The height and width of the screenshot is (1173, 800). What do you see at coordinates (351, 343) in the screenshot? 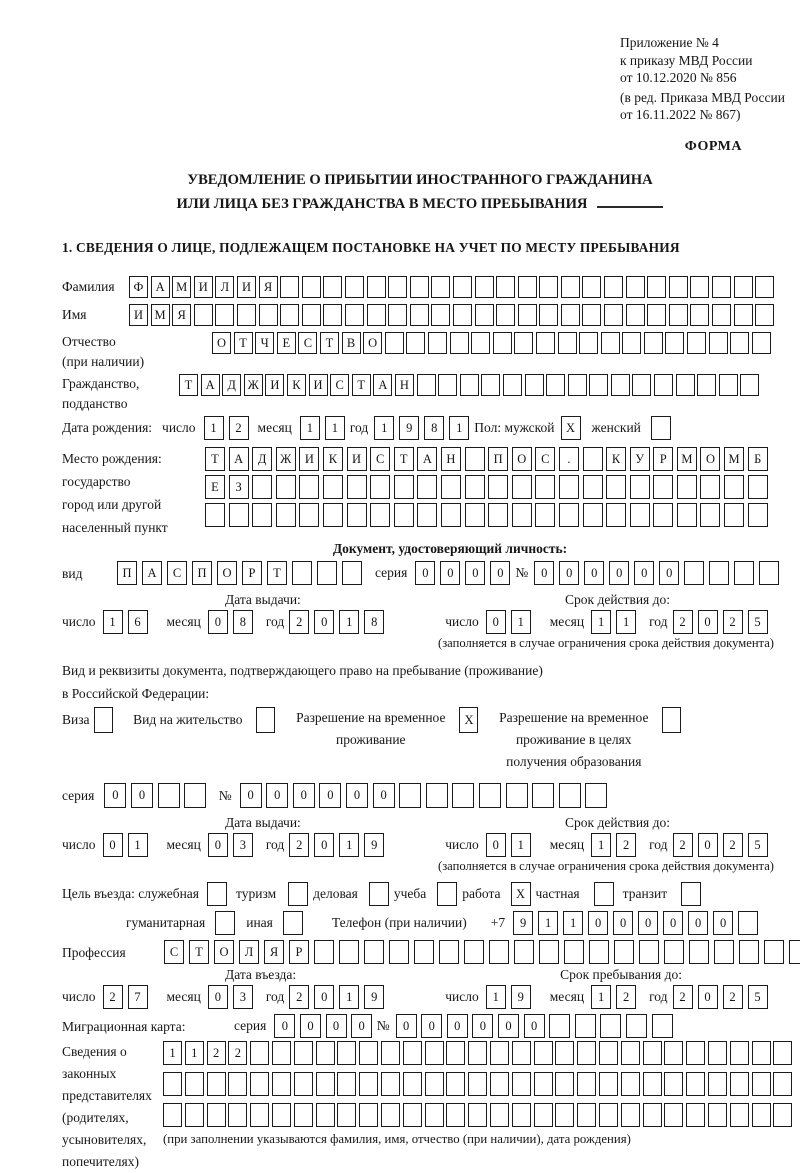
I see `char-cell: В` at bounding box center [351, 343].